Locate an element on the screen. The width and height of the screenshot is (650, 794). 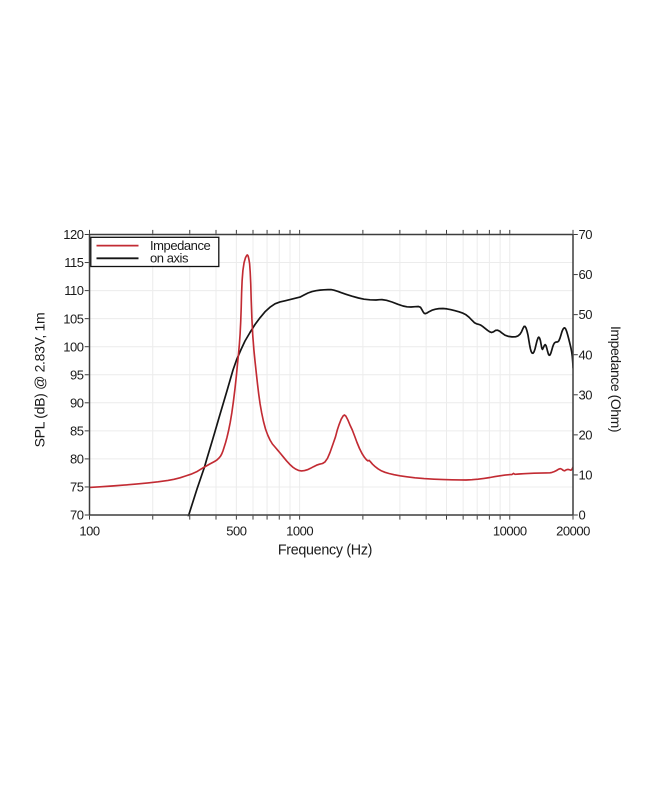
svg-text: 10000 is located at coordinates (510, 531).